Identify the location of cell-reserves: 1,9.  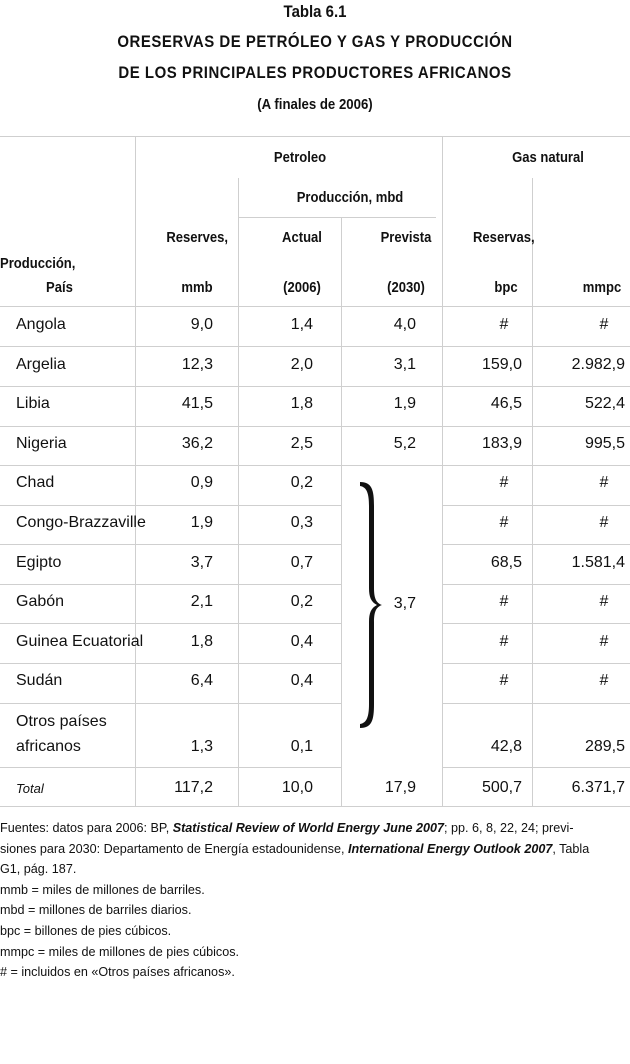
(201, 522).